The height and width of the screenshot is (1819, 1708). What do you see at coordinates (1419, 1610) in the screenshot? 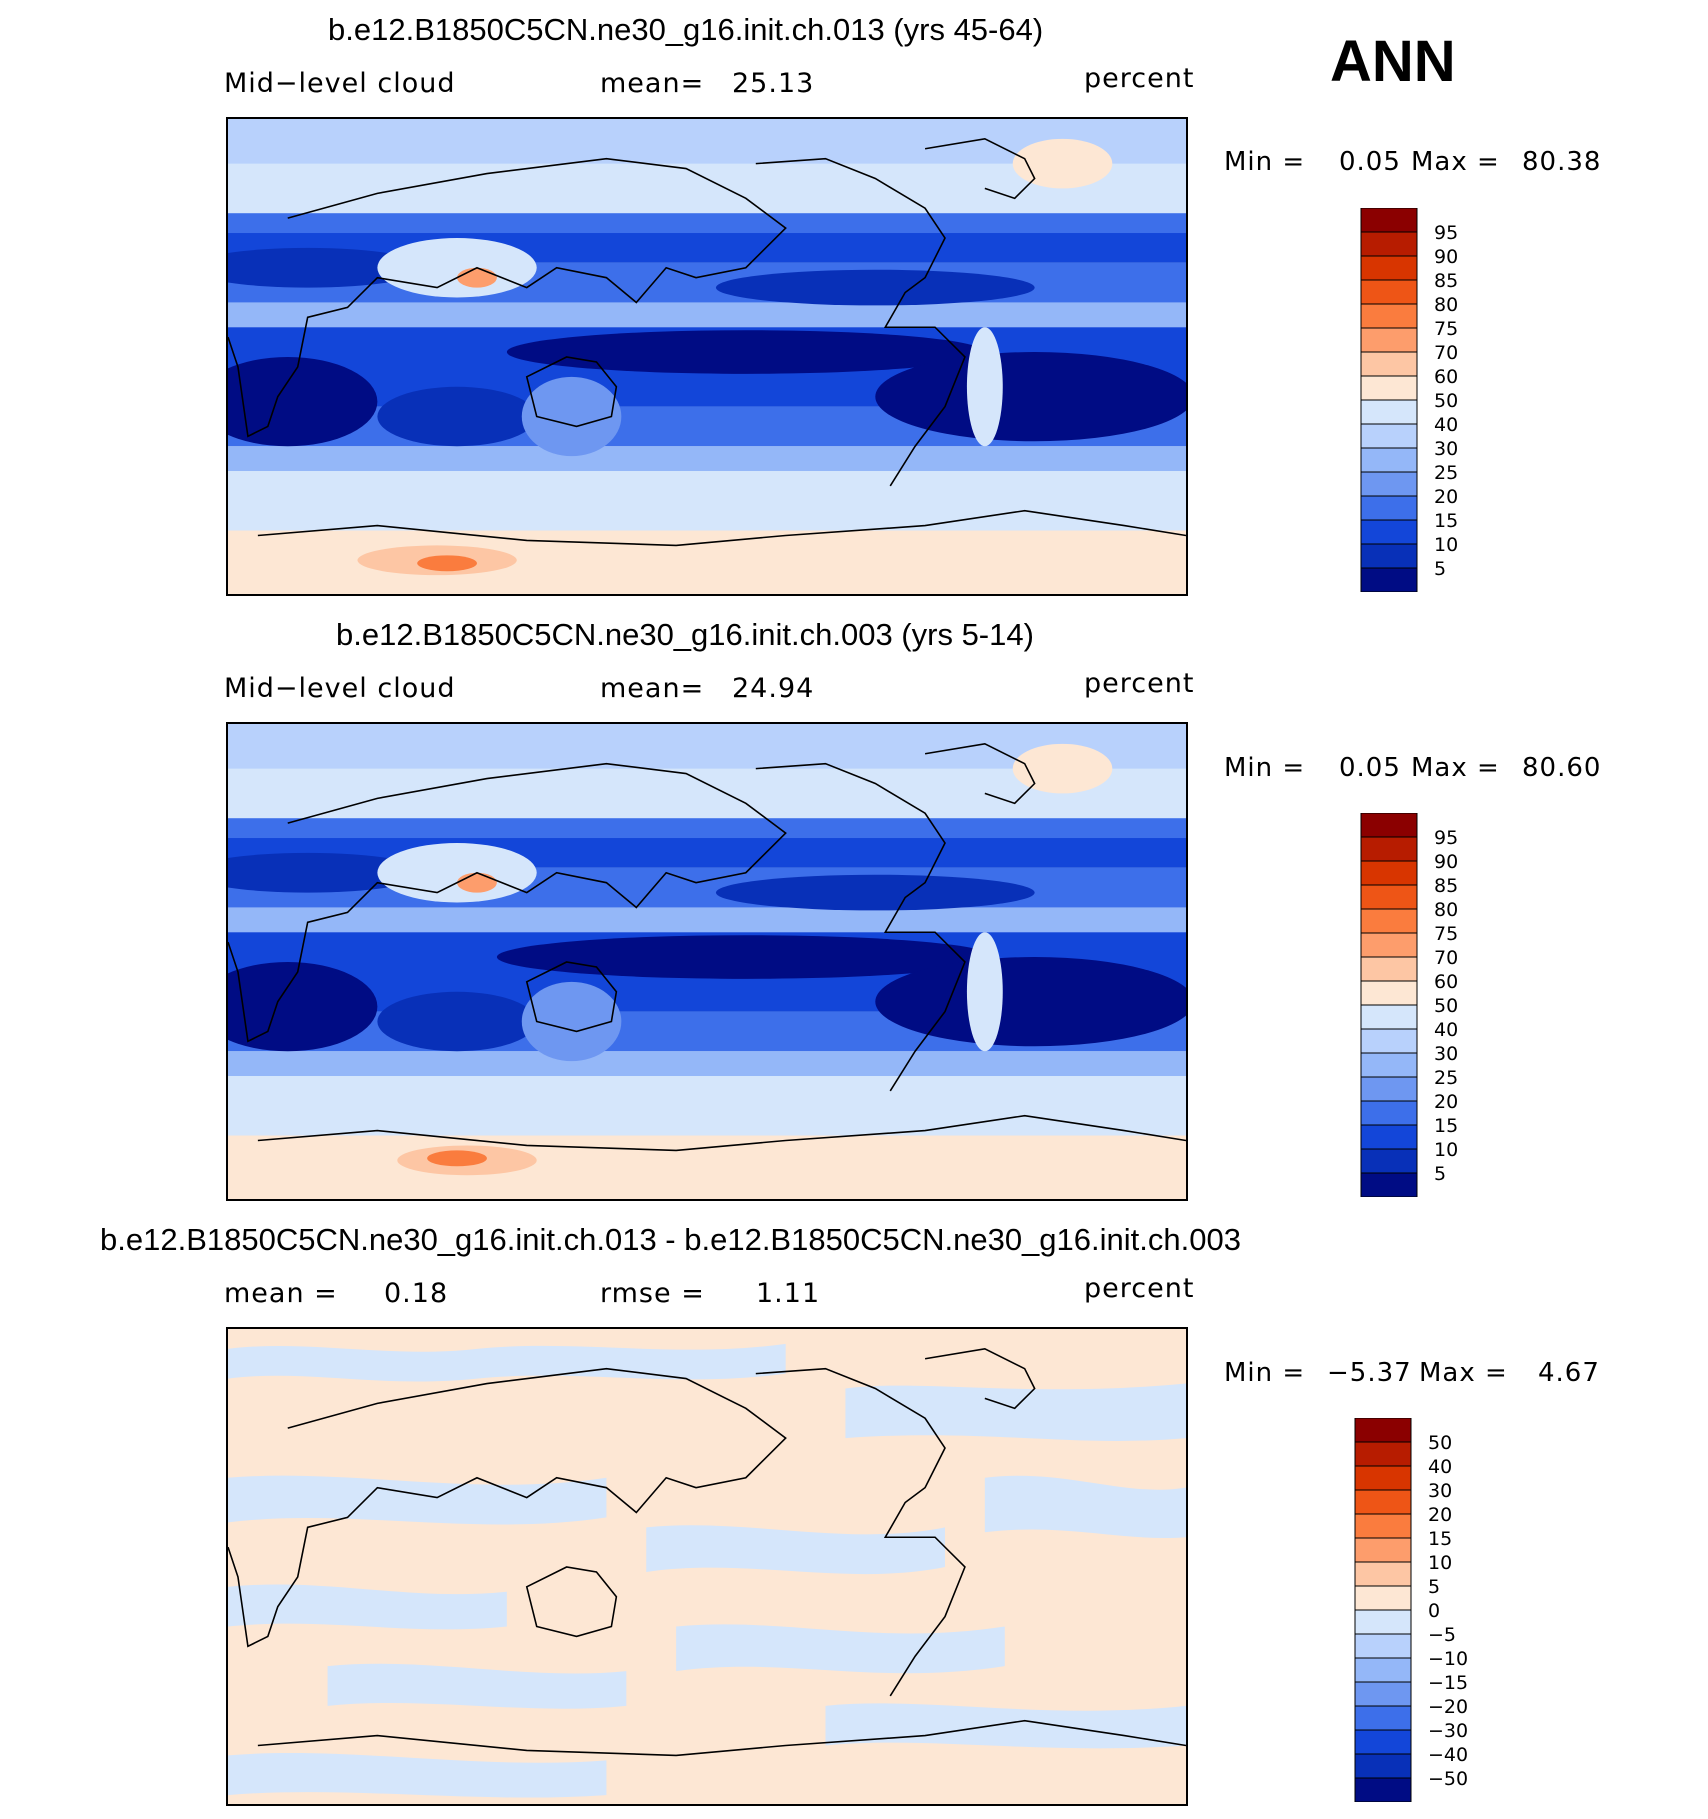
I see `panel-3-colorbar: 50 40 30 20 15 10 5 0 −5 −10 −15 −20 −30 −40 −50` at bounding box center [1419, 1610].